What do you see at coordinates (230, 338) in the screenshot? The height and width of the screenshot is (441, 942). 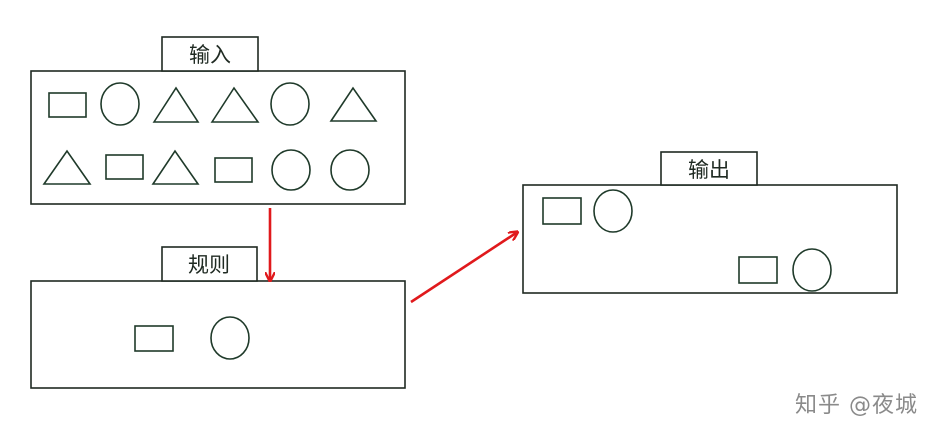 I see `rule-circle` at bounding box center [230, 338].